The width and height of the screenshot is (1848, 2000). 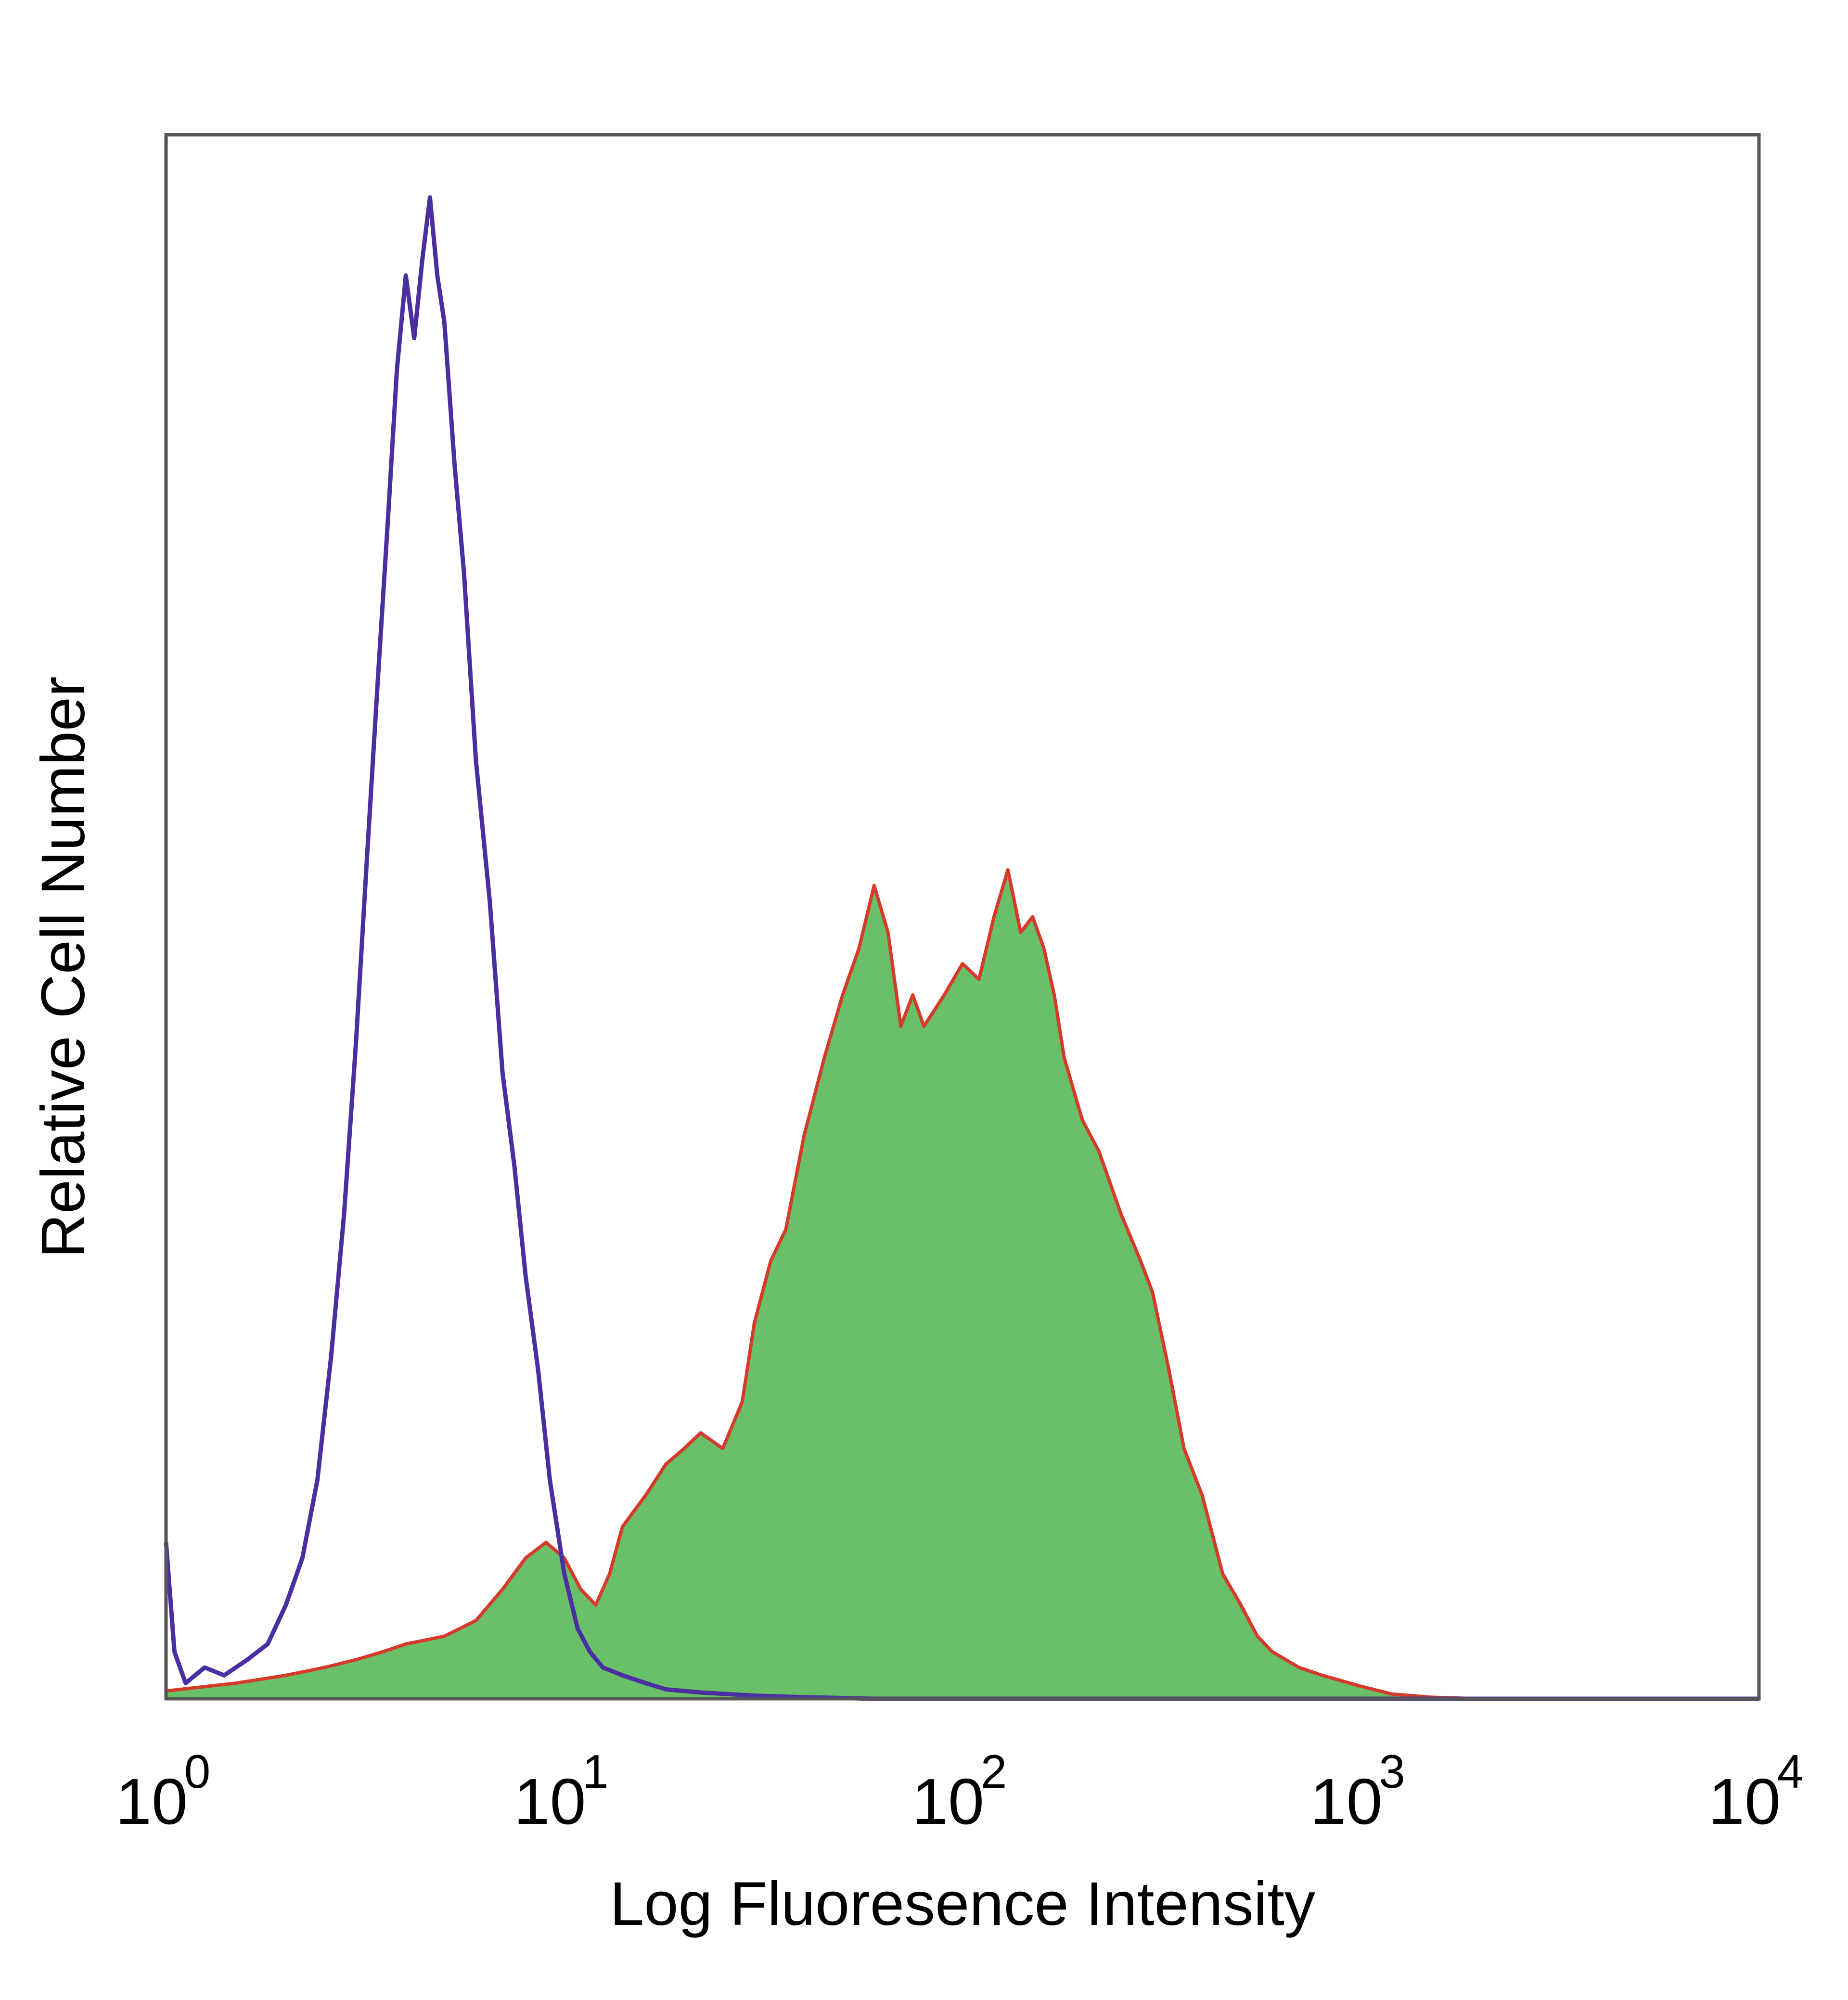 I want to click on x-tick-exponent: 0, so click(x=197, y=1771).